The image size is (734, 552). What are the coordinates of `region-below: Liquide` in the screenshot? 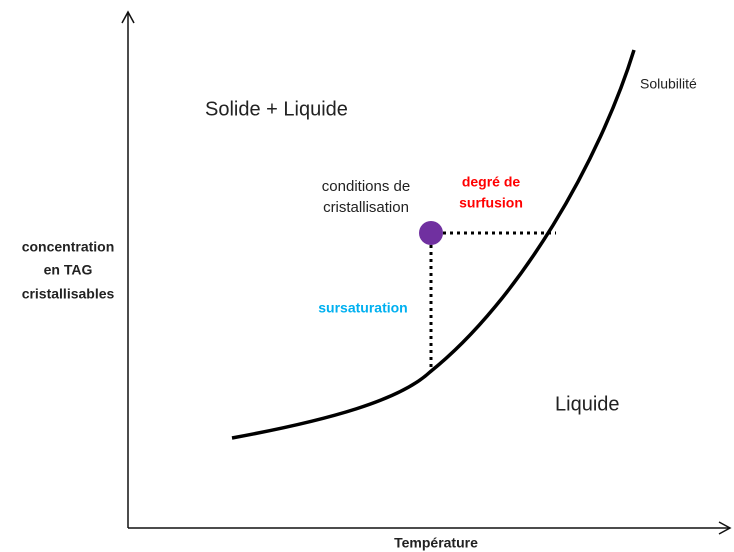 It's located at (587, 404).